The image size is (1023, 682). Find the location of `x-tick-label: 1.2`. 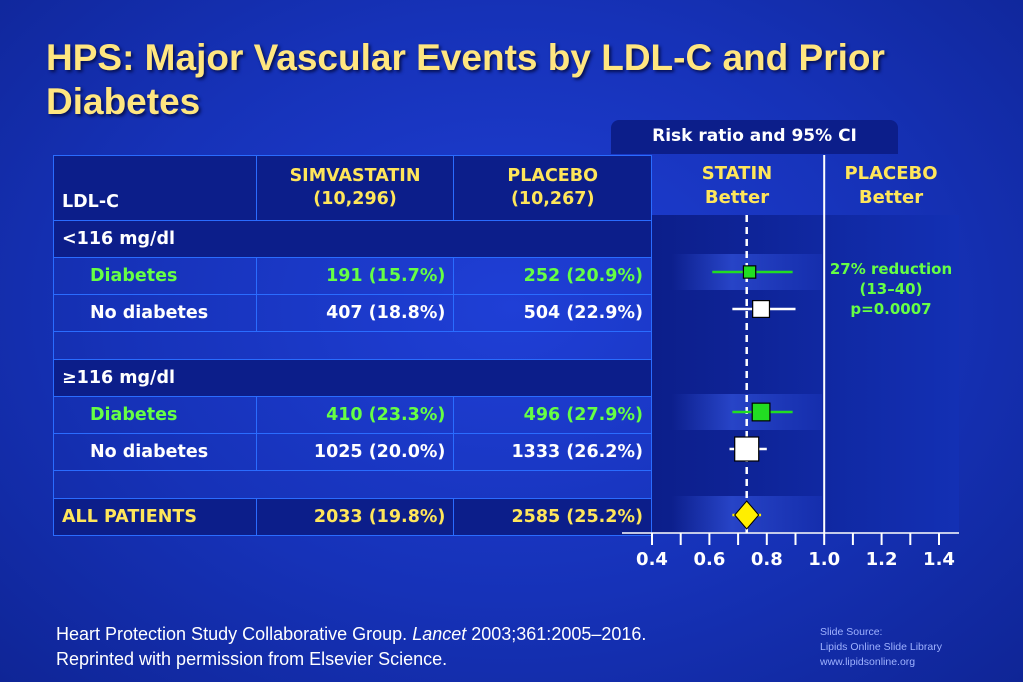

x-tick-label: 1.2 is located at coordinates (882, 559).